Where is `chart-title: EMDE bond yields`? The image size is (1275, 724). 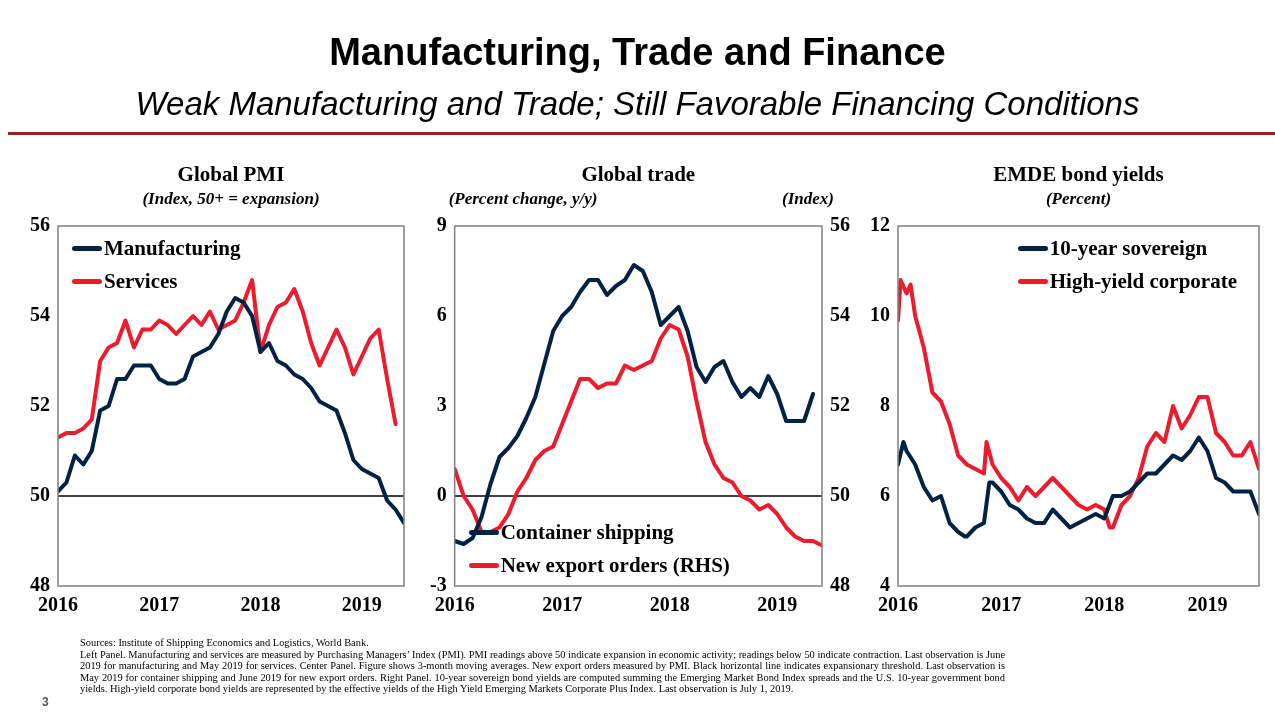
chart-title: EMDE bond yields is located at coordinates (1078, 174).